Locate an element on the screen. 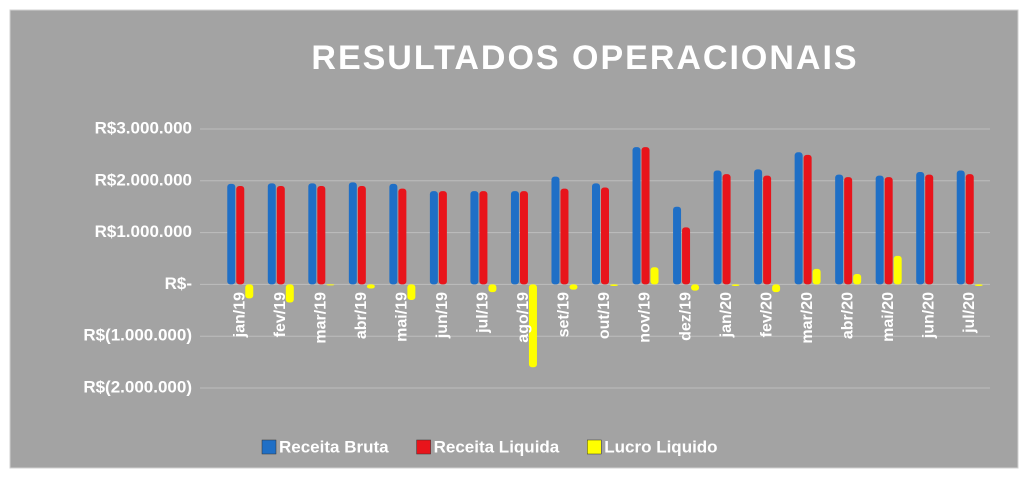 The width and height of the screenshot is (1029, 485). x-tick-label: jan/19 is located at coordinates (239, 315).